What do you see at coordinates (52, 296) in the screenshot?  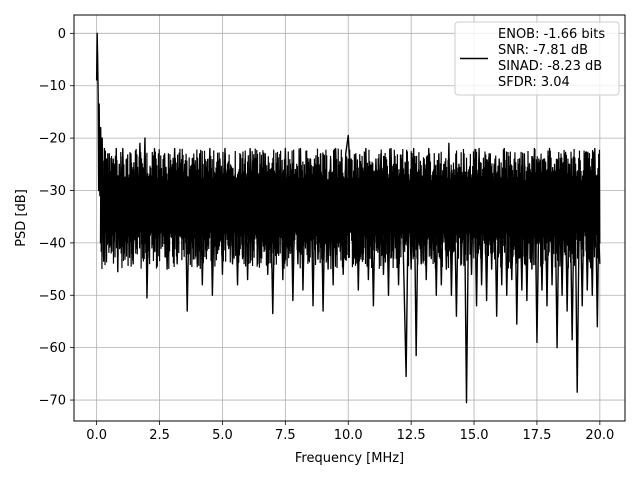 I see `y-tick-label: −50` at bounding box center [52, 296].